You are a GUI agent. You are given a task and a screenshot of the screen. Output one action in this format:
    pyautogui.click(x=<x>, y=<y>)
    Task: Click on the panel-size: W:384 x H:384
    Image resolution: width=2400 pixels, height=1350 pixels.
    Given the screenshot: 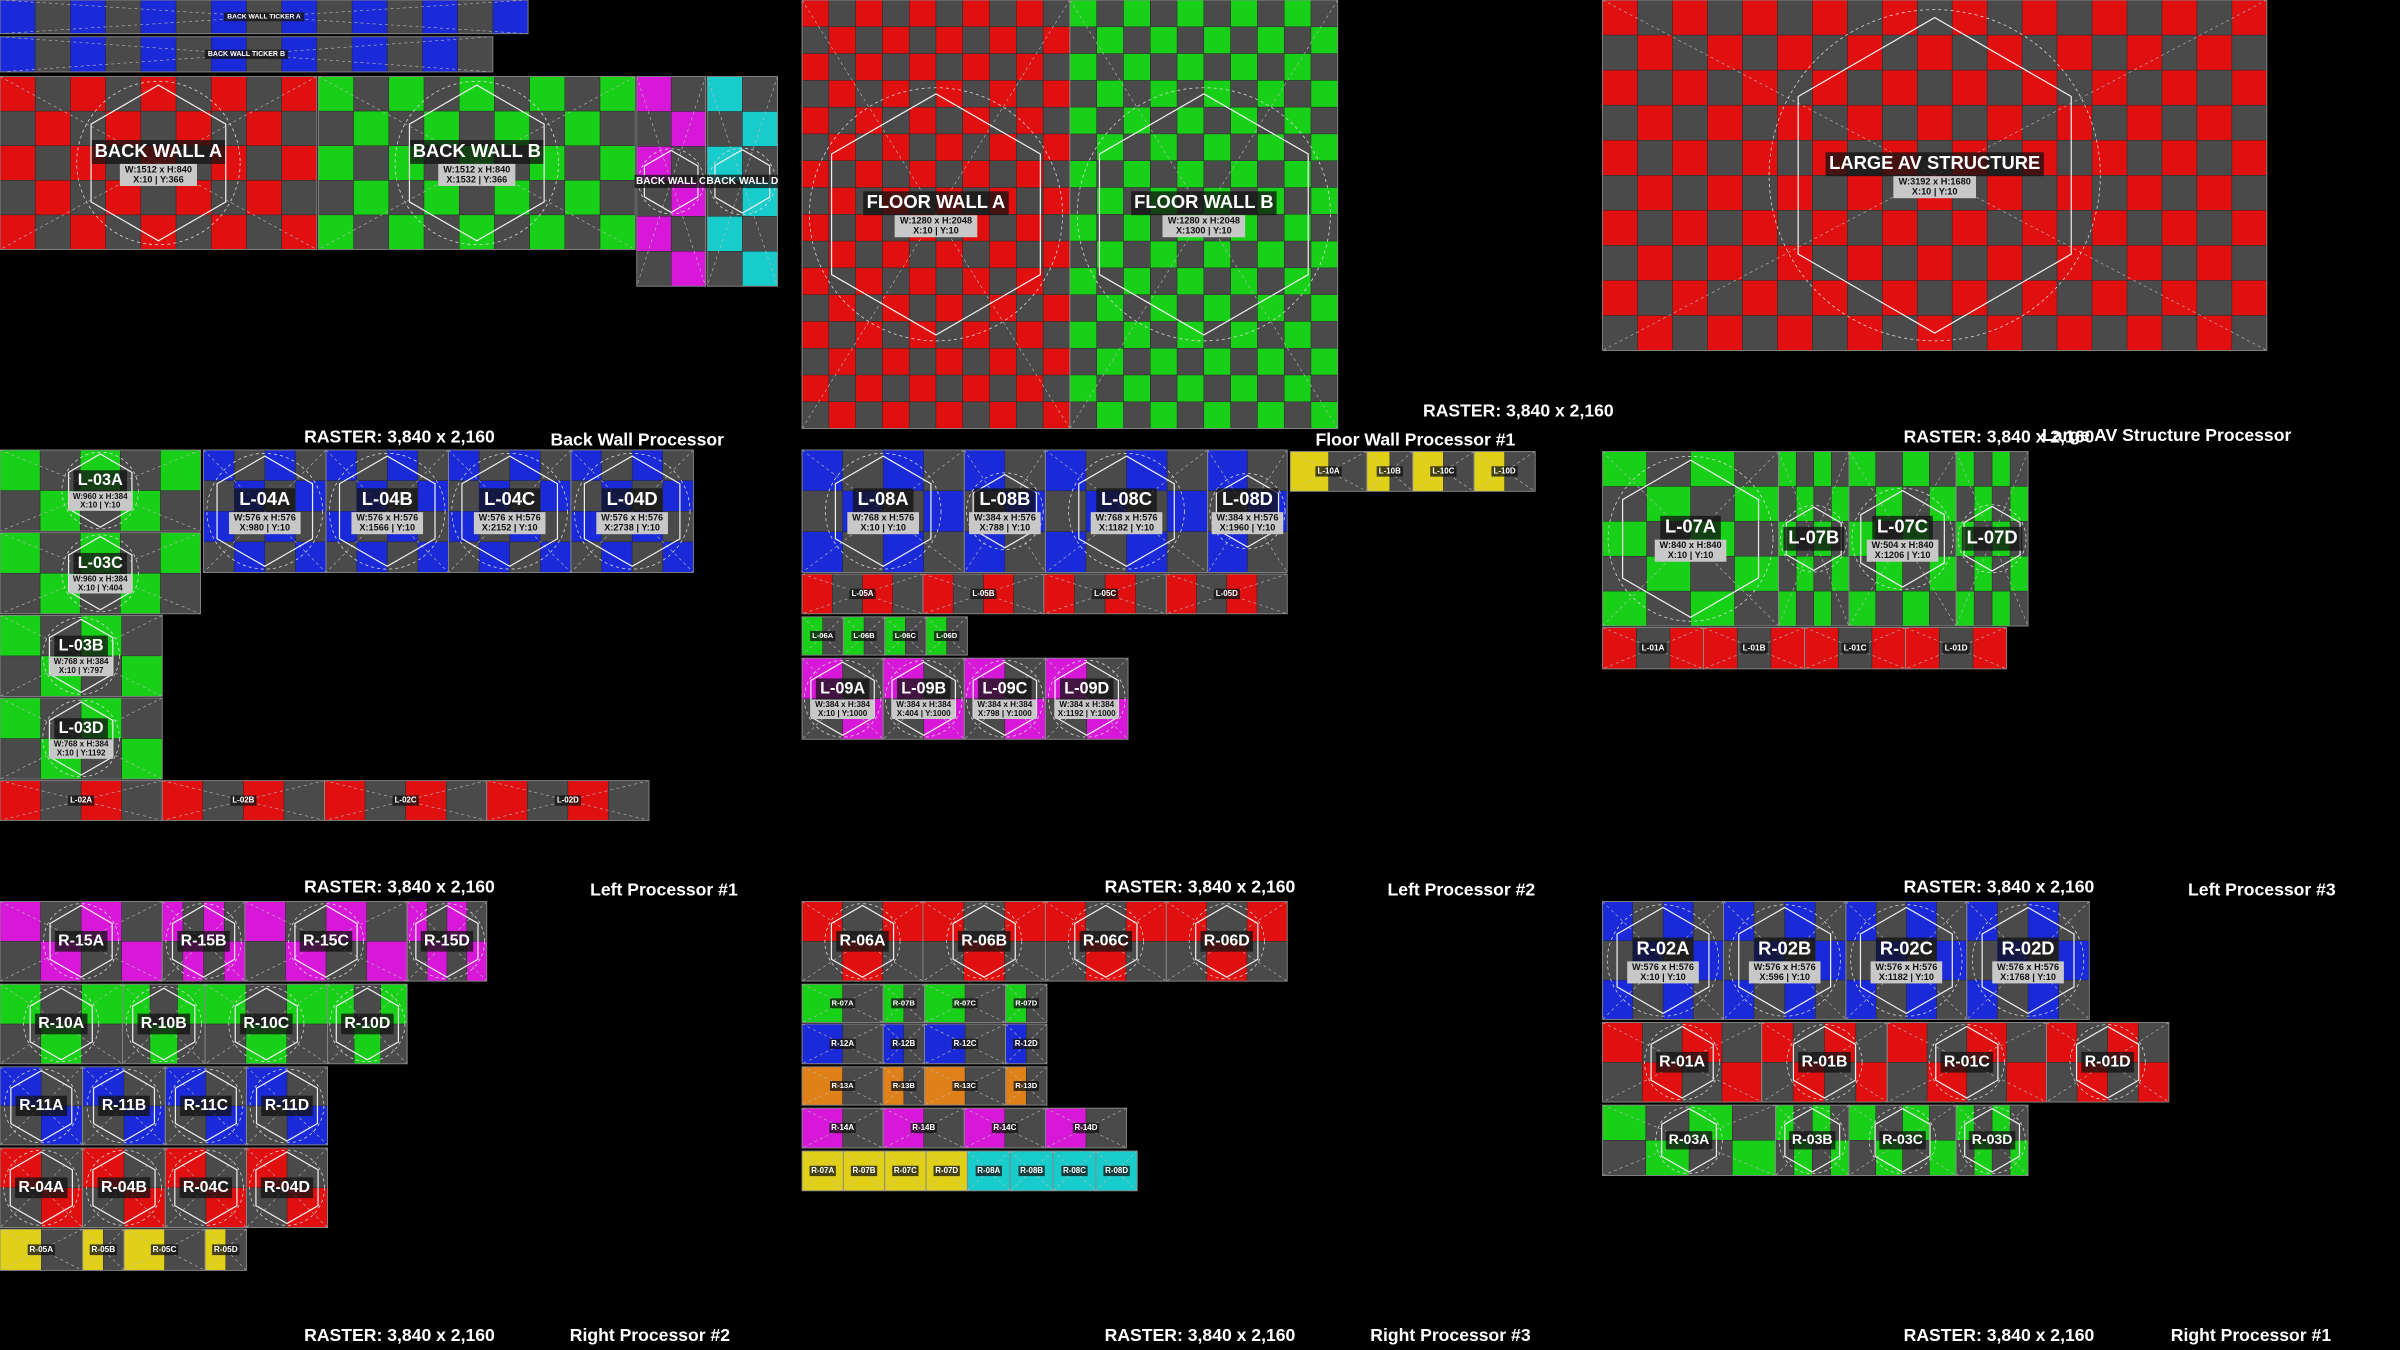 What is the action you would take?
    pyautogui.click(x=1086, y=704)
    